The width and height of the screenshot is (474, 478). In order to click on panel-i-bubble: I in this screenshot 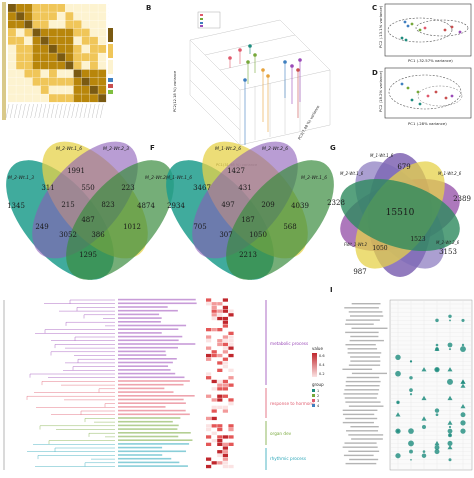, I will do `click(401, 378)`.